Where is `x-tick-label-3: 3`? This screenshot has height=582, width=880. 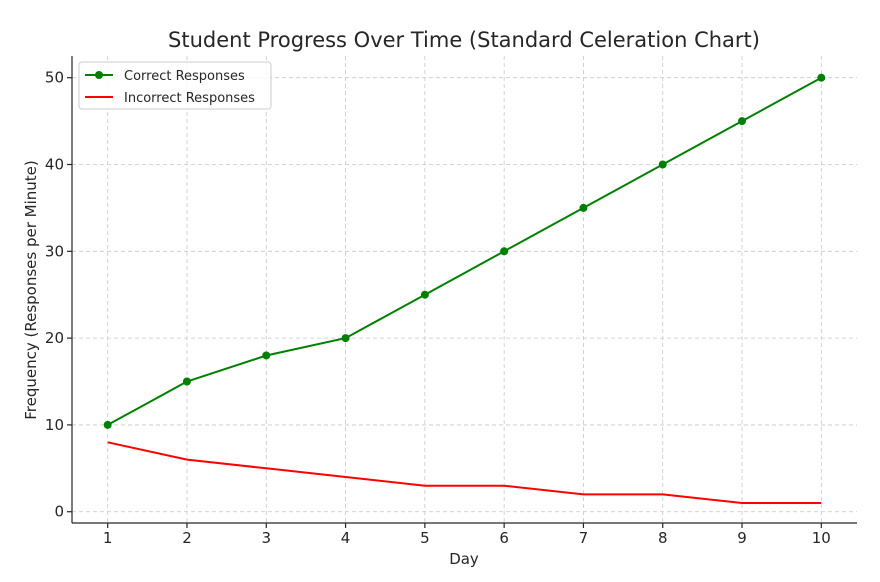 x-tick-label-3: 3 is located at coordinates (266, 538).